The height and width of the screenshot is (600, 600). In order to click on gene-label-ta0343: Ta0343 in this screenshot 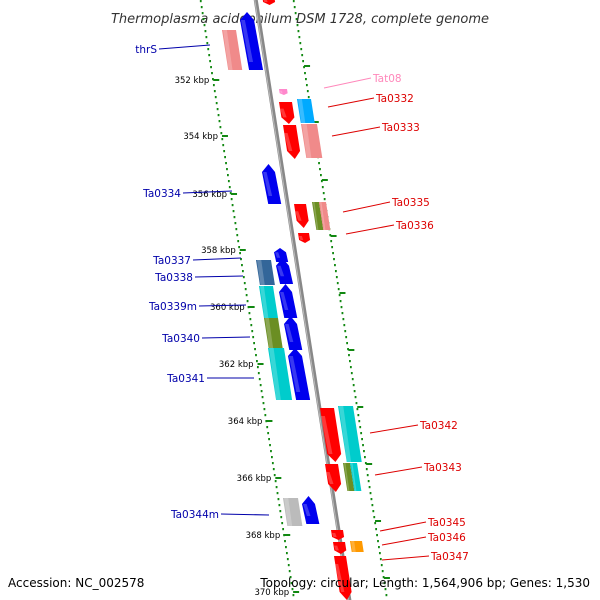, I will do `click(442, 468)`.